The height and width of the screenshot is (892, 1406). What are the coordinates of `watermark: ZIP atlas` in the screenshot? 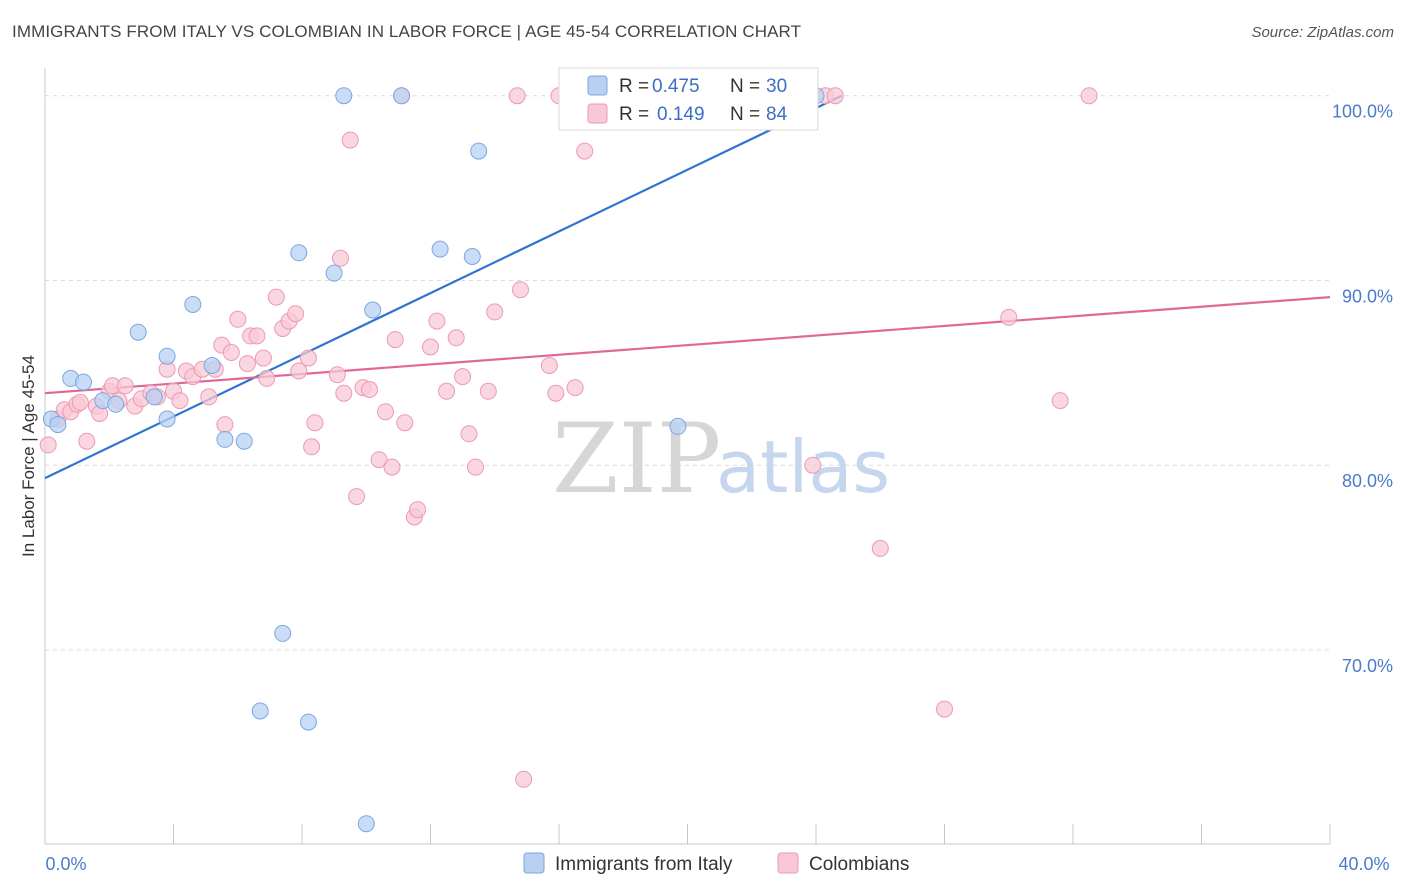 It's located at (721, 459).